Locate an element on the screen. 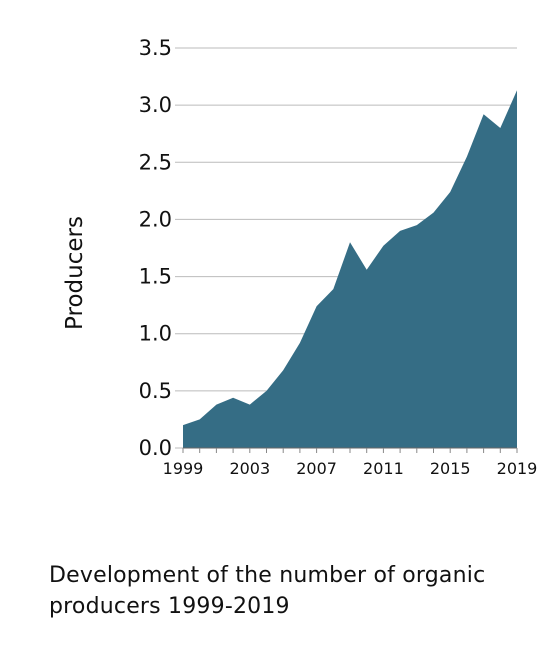  x-tick-label-2019: 2019 is located at coordinates (517, 468).